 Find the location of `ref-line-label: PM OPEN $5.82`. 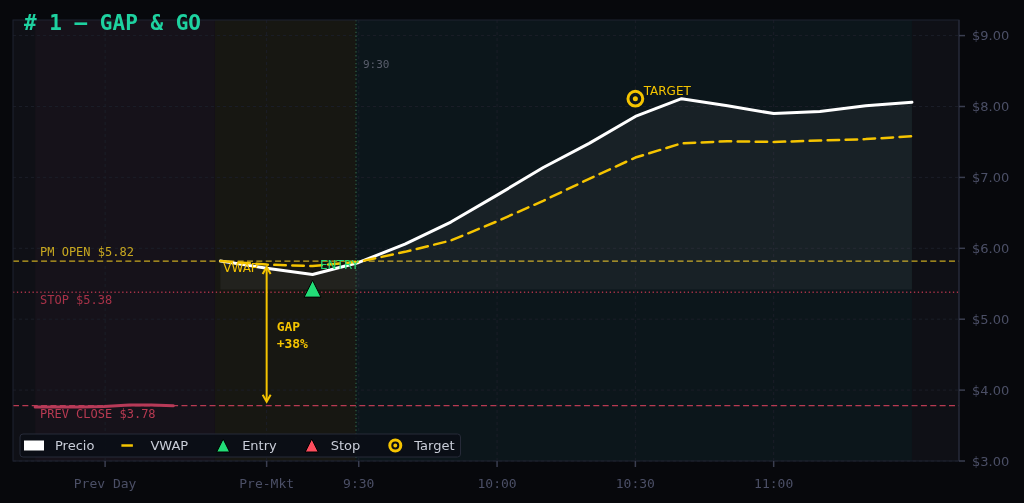

ref-line-label: PM OPEN $5.82 is located at coordinates (87, 252).